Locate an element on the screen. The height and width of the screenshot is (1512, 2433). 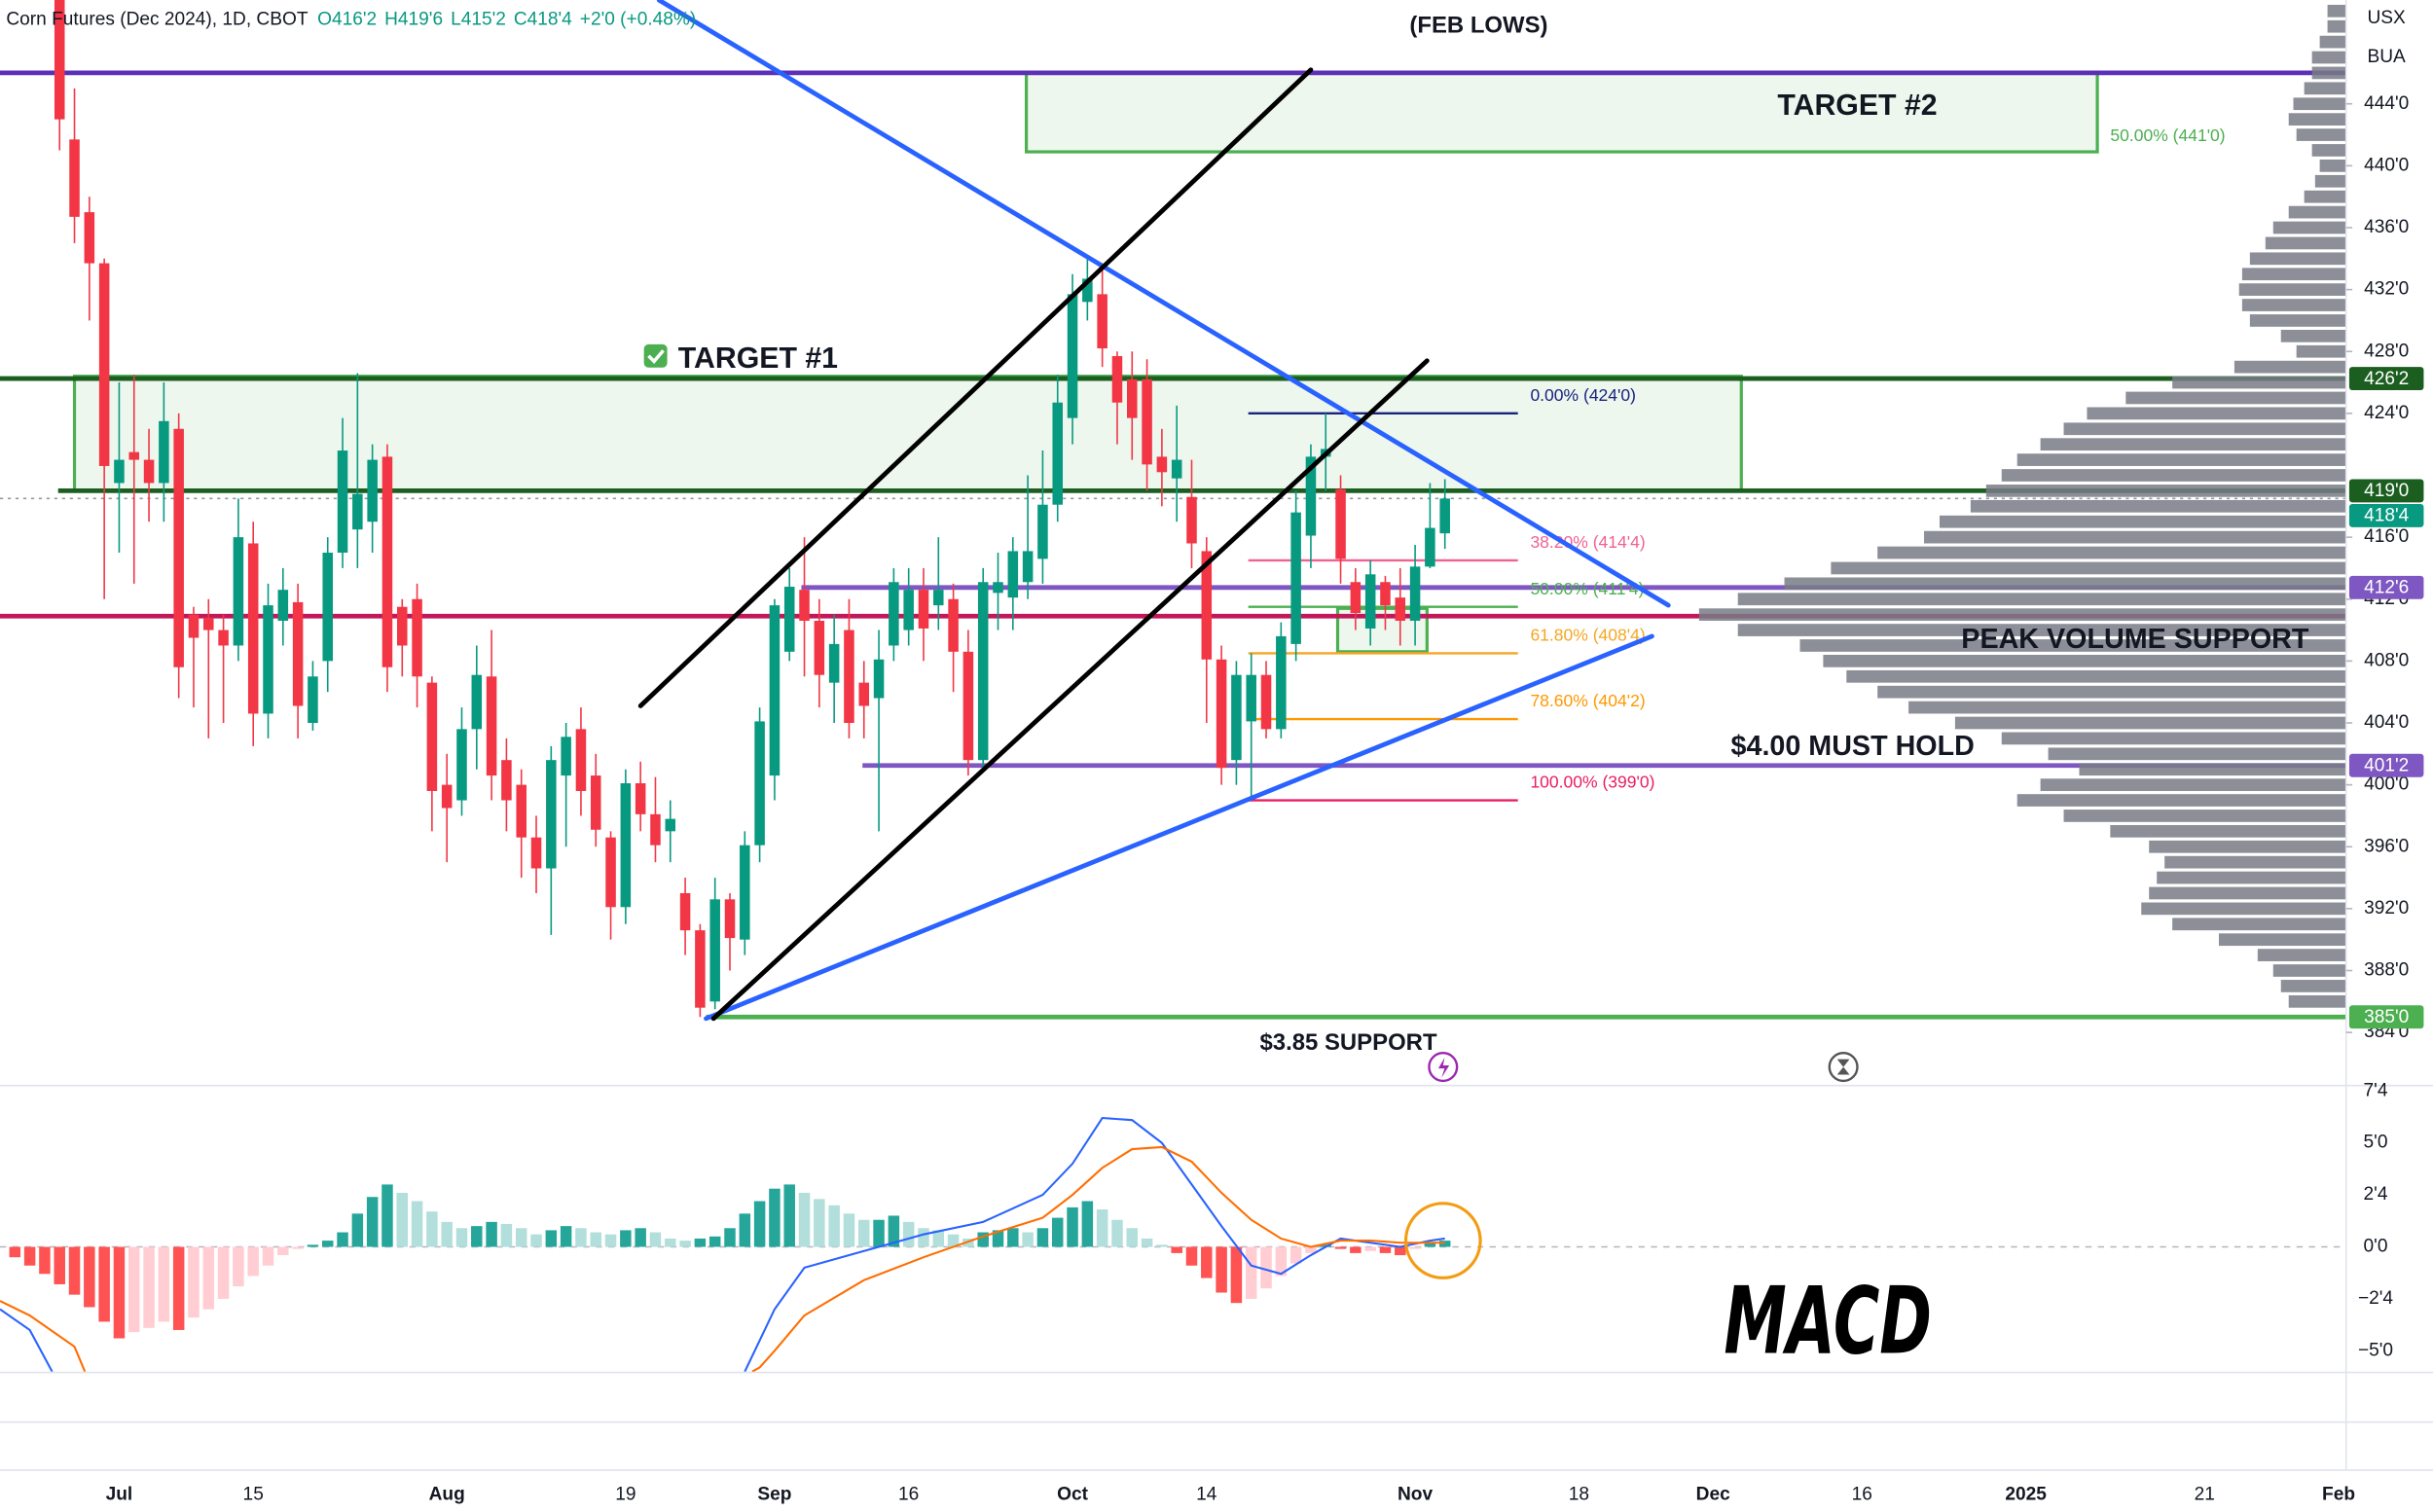
annotation: TARGET #2 is located at coordinates (1857, 106).